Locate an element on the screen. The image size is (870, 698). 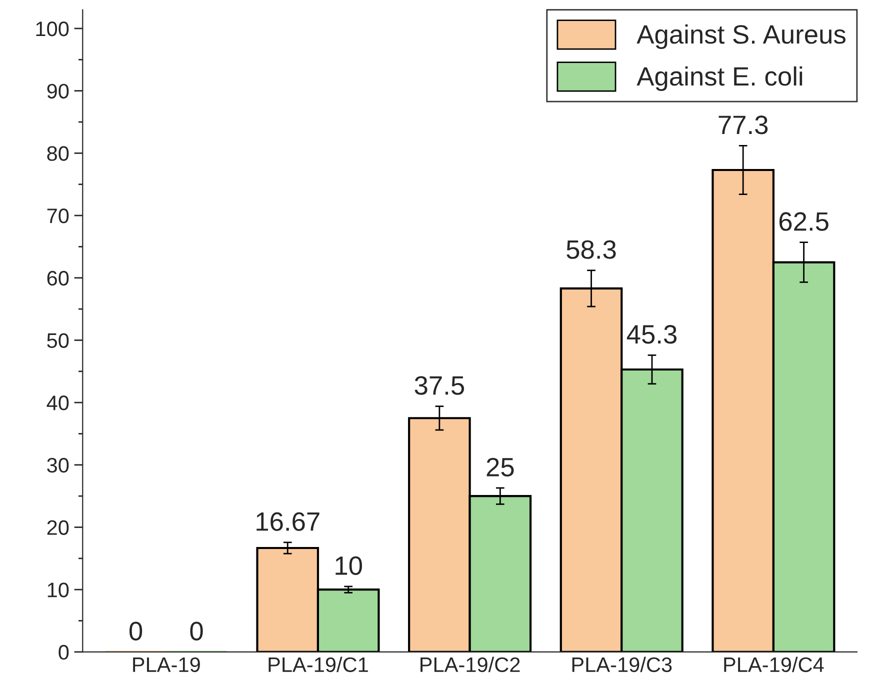
legend-label: Against E. coli is located at coordinates (719, 78).